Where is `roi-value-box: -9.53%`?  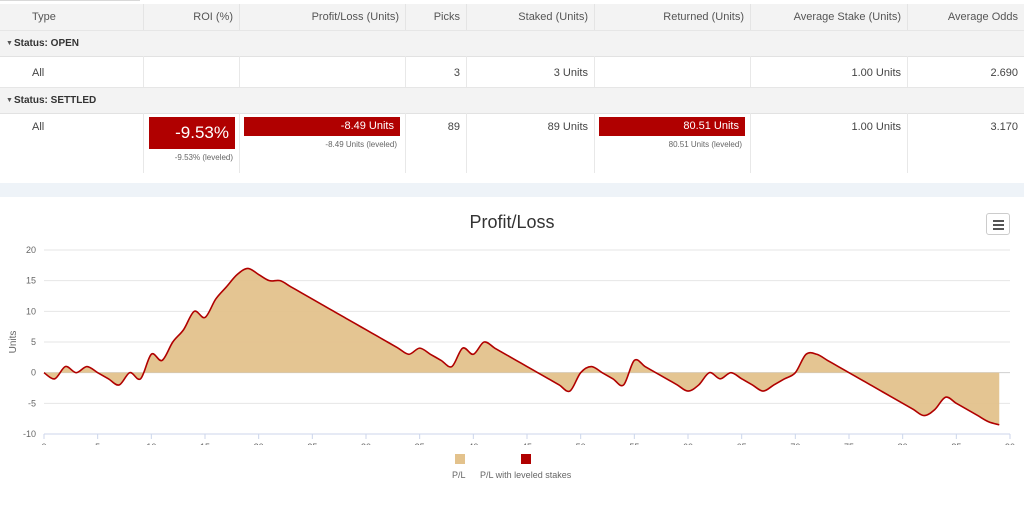 roi-value-box: -9.53% is located at coordinates (192, 133).